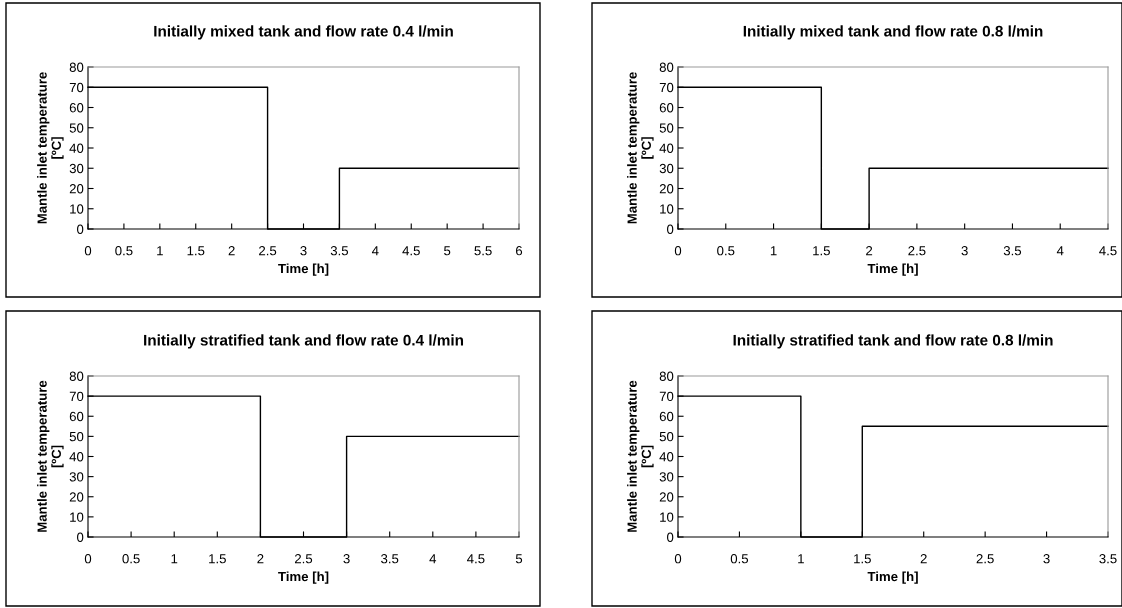  Describe the element at coordinates (303, 32) in the screenshot. I see `chart-title: Initially mixed tank and flow rate 0.4 l/min` at that location.